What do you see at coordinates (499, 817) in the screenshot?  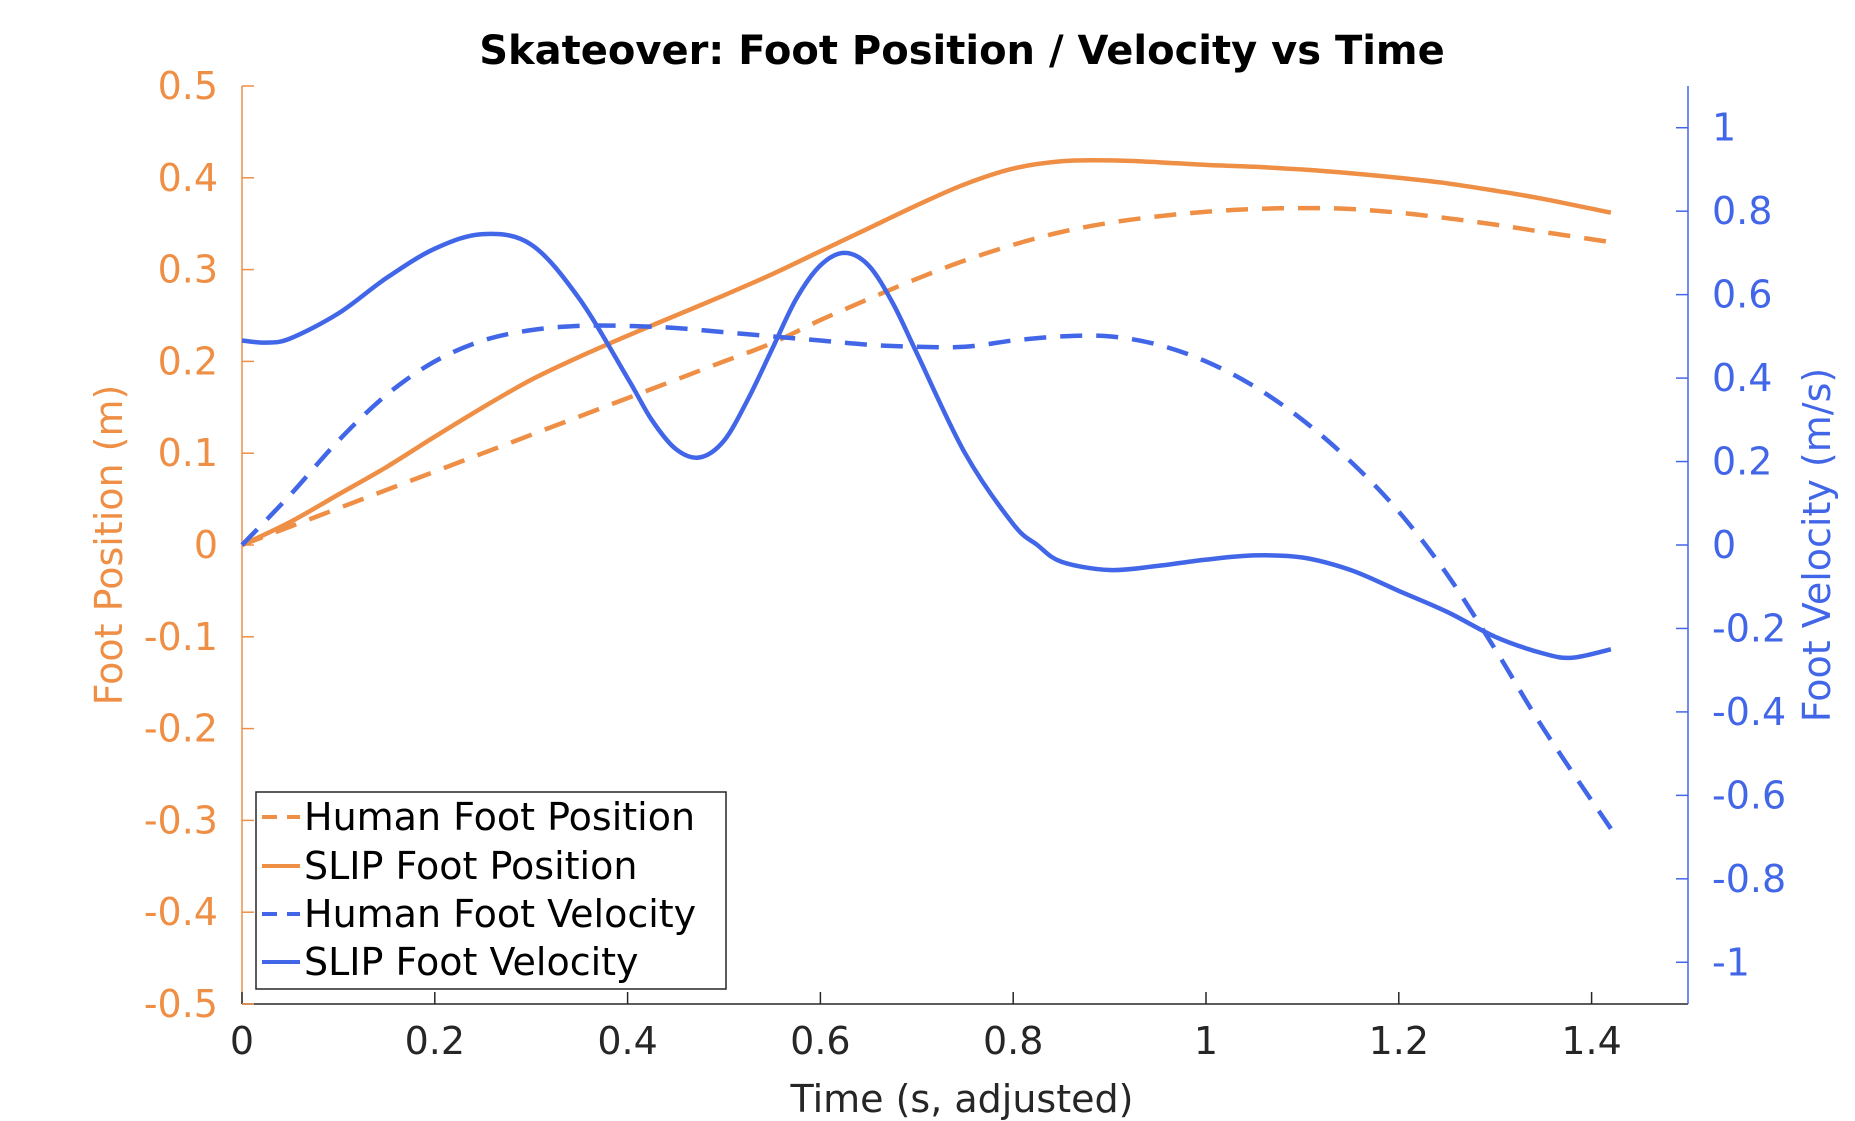 I see `legend-label-human-position: Human Foot Position` at bounding box center [499, 817].